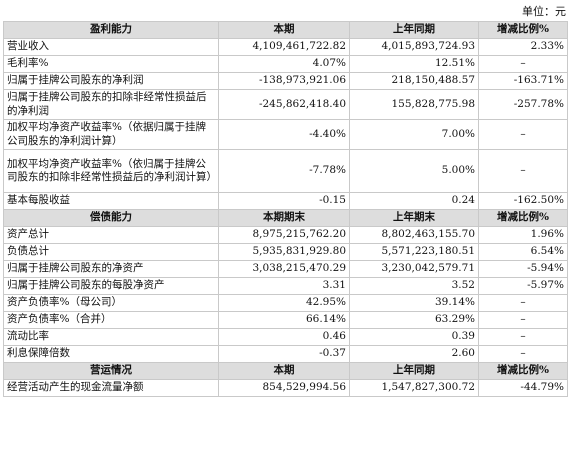 The image size is (574, 455). Describe the element at coordinates (523, 47) in the screenshot. I see `change-value: 2.33%` at that location.